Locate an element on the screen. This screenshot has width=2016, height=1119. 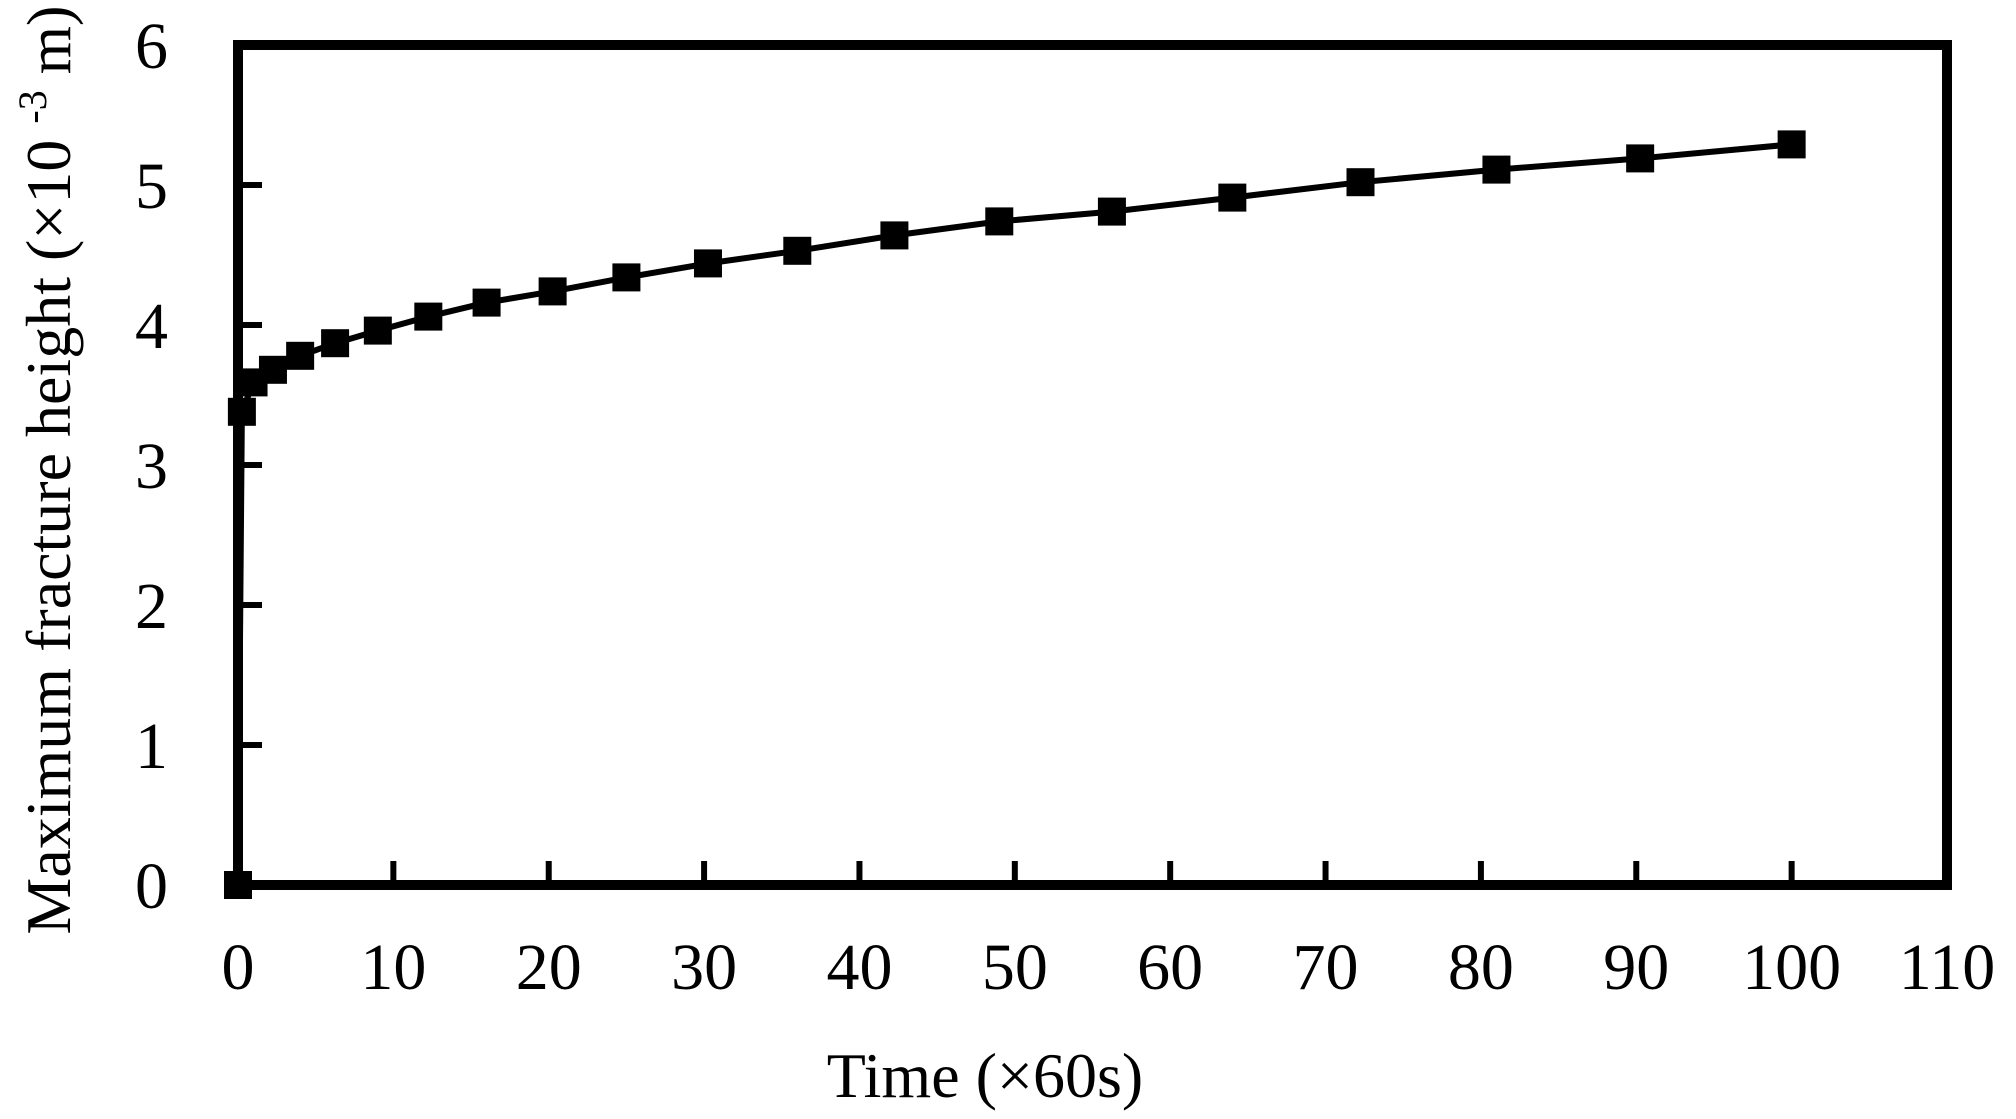
x-tick-label: 50 is located at coordinates (1015, 967).